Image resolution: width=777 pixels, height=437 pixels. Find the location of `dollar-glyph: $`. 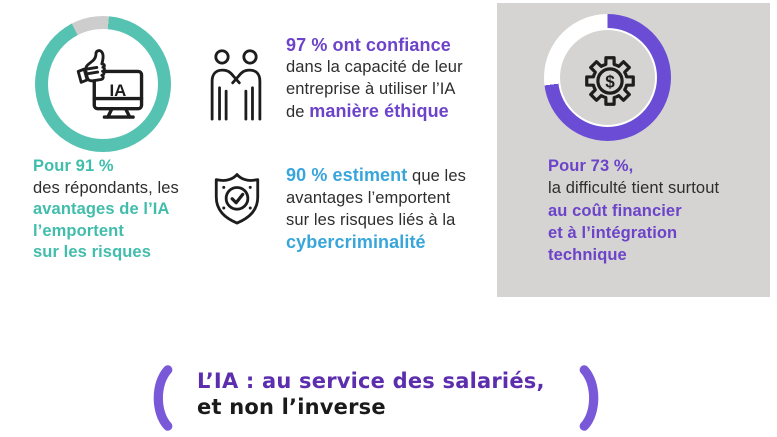

dollar-glyph: $ is located at coordinates (610, 81).